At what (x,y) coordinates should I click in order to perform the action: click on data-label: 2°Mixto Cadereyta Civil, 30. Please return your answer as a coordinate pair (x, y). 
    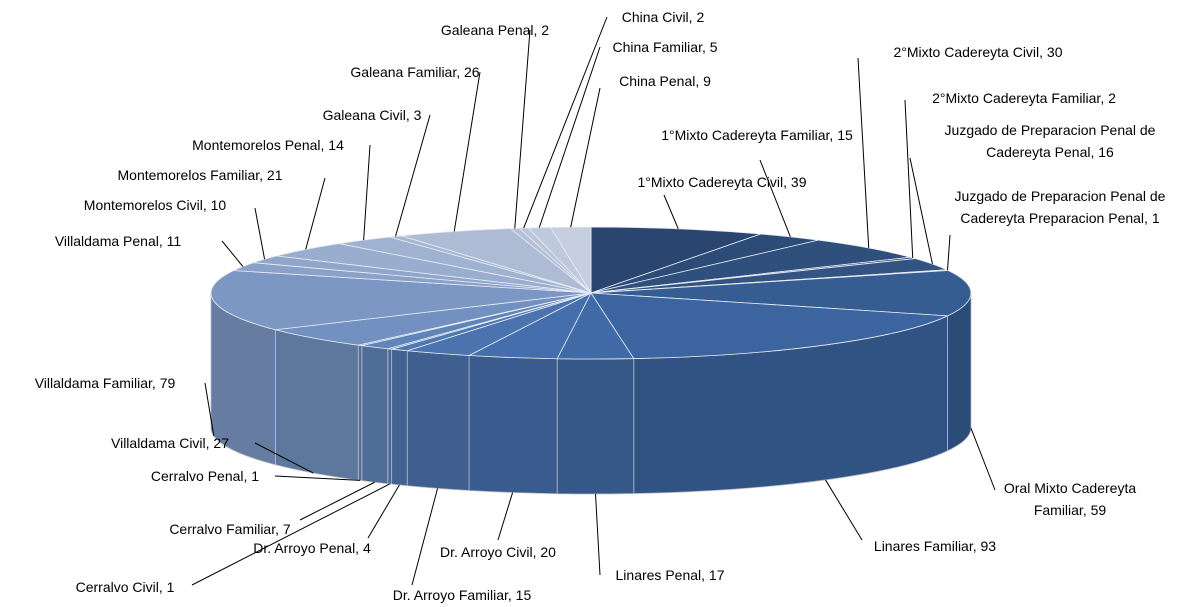
    Looking at the image, I should click on (978, 52).